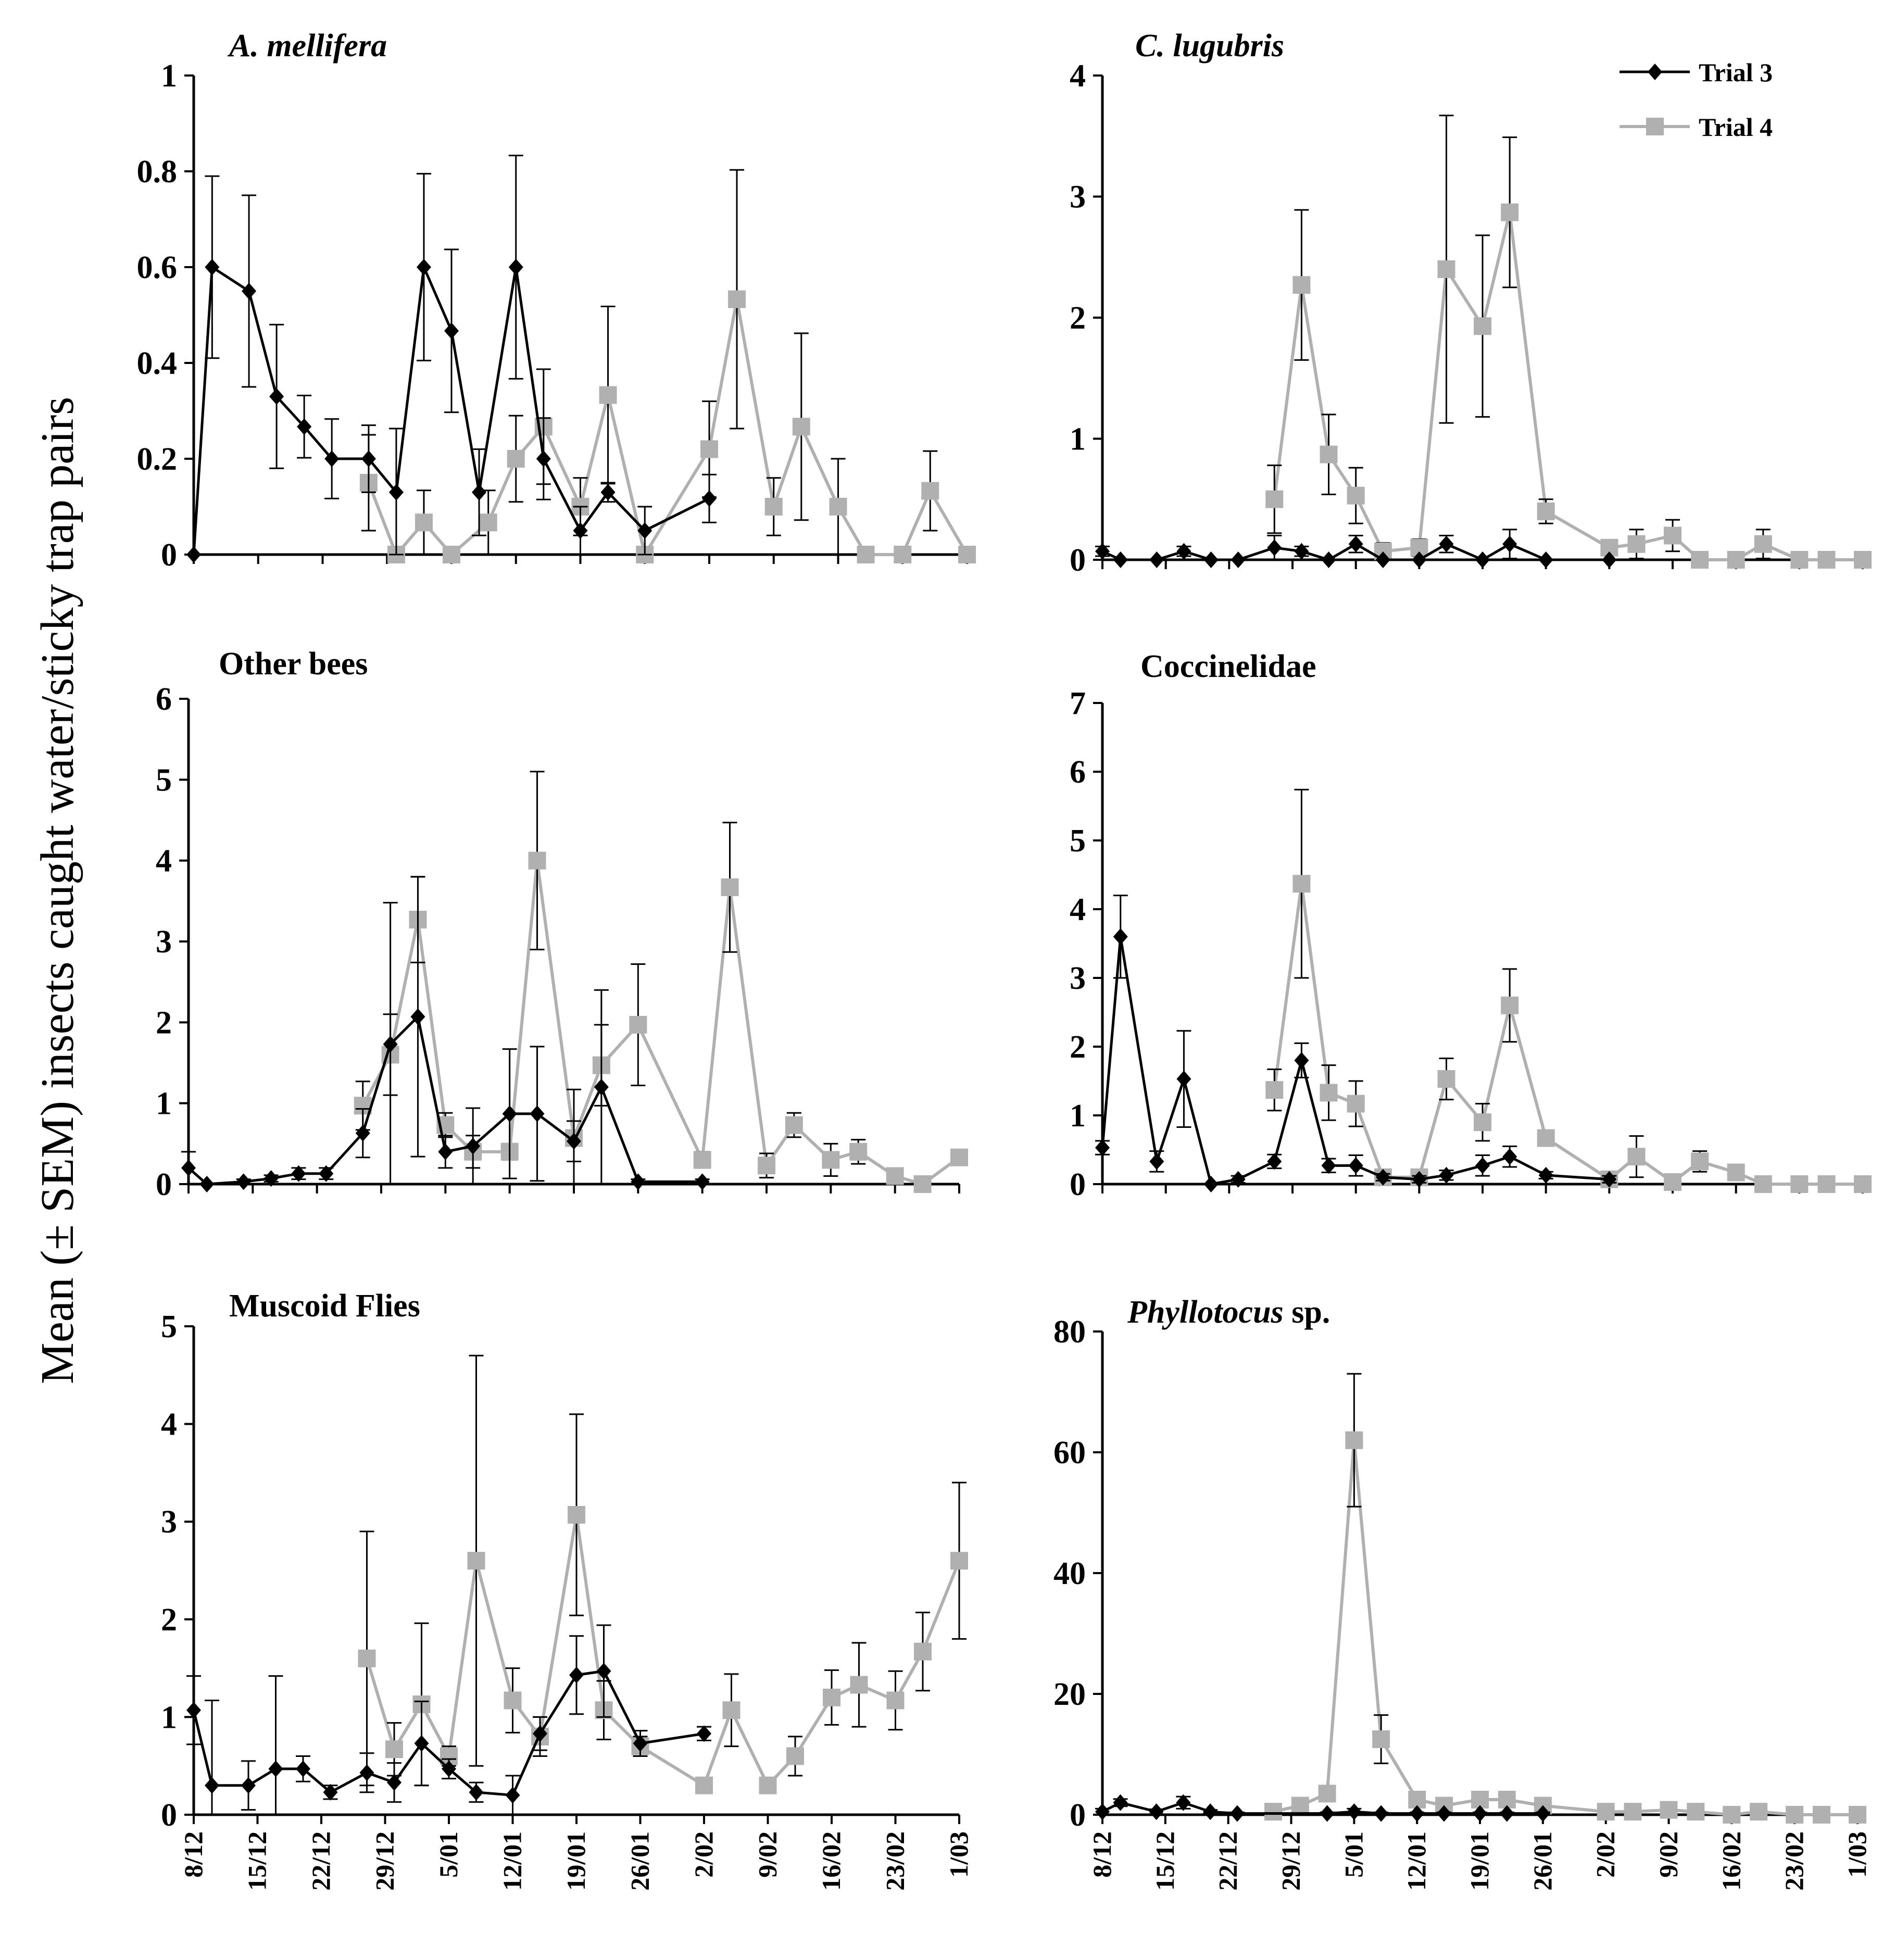 This screenshot has width=1895, height=1960. Describe the element at coordinates (158, 460) in the screenshot. I see `y-tick-label: 0.2` at that location.